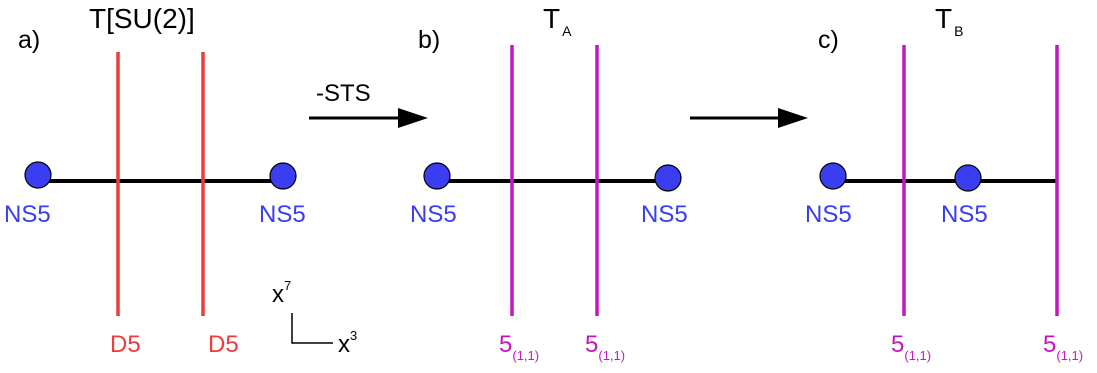 The image size is (1097, 373). What do you see at coordinates (793, 118) in the screenshot?
I see `arrow-second-head` at bounding box center [793, 118].